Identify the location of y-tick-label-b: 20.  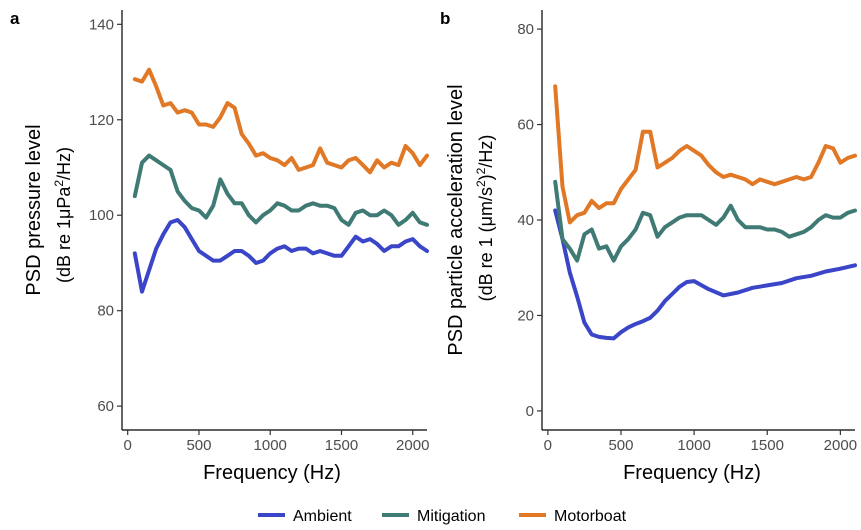
(525, 315).